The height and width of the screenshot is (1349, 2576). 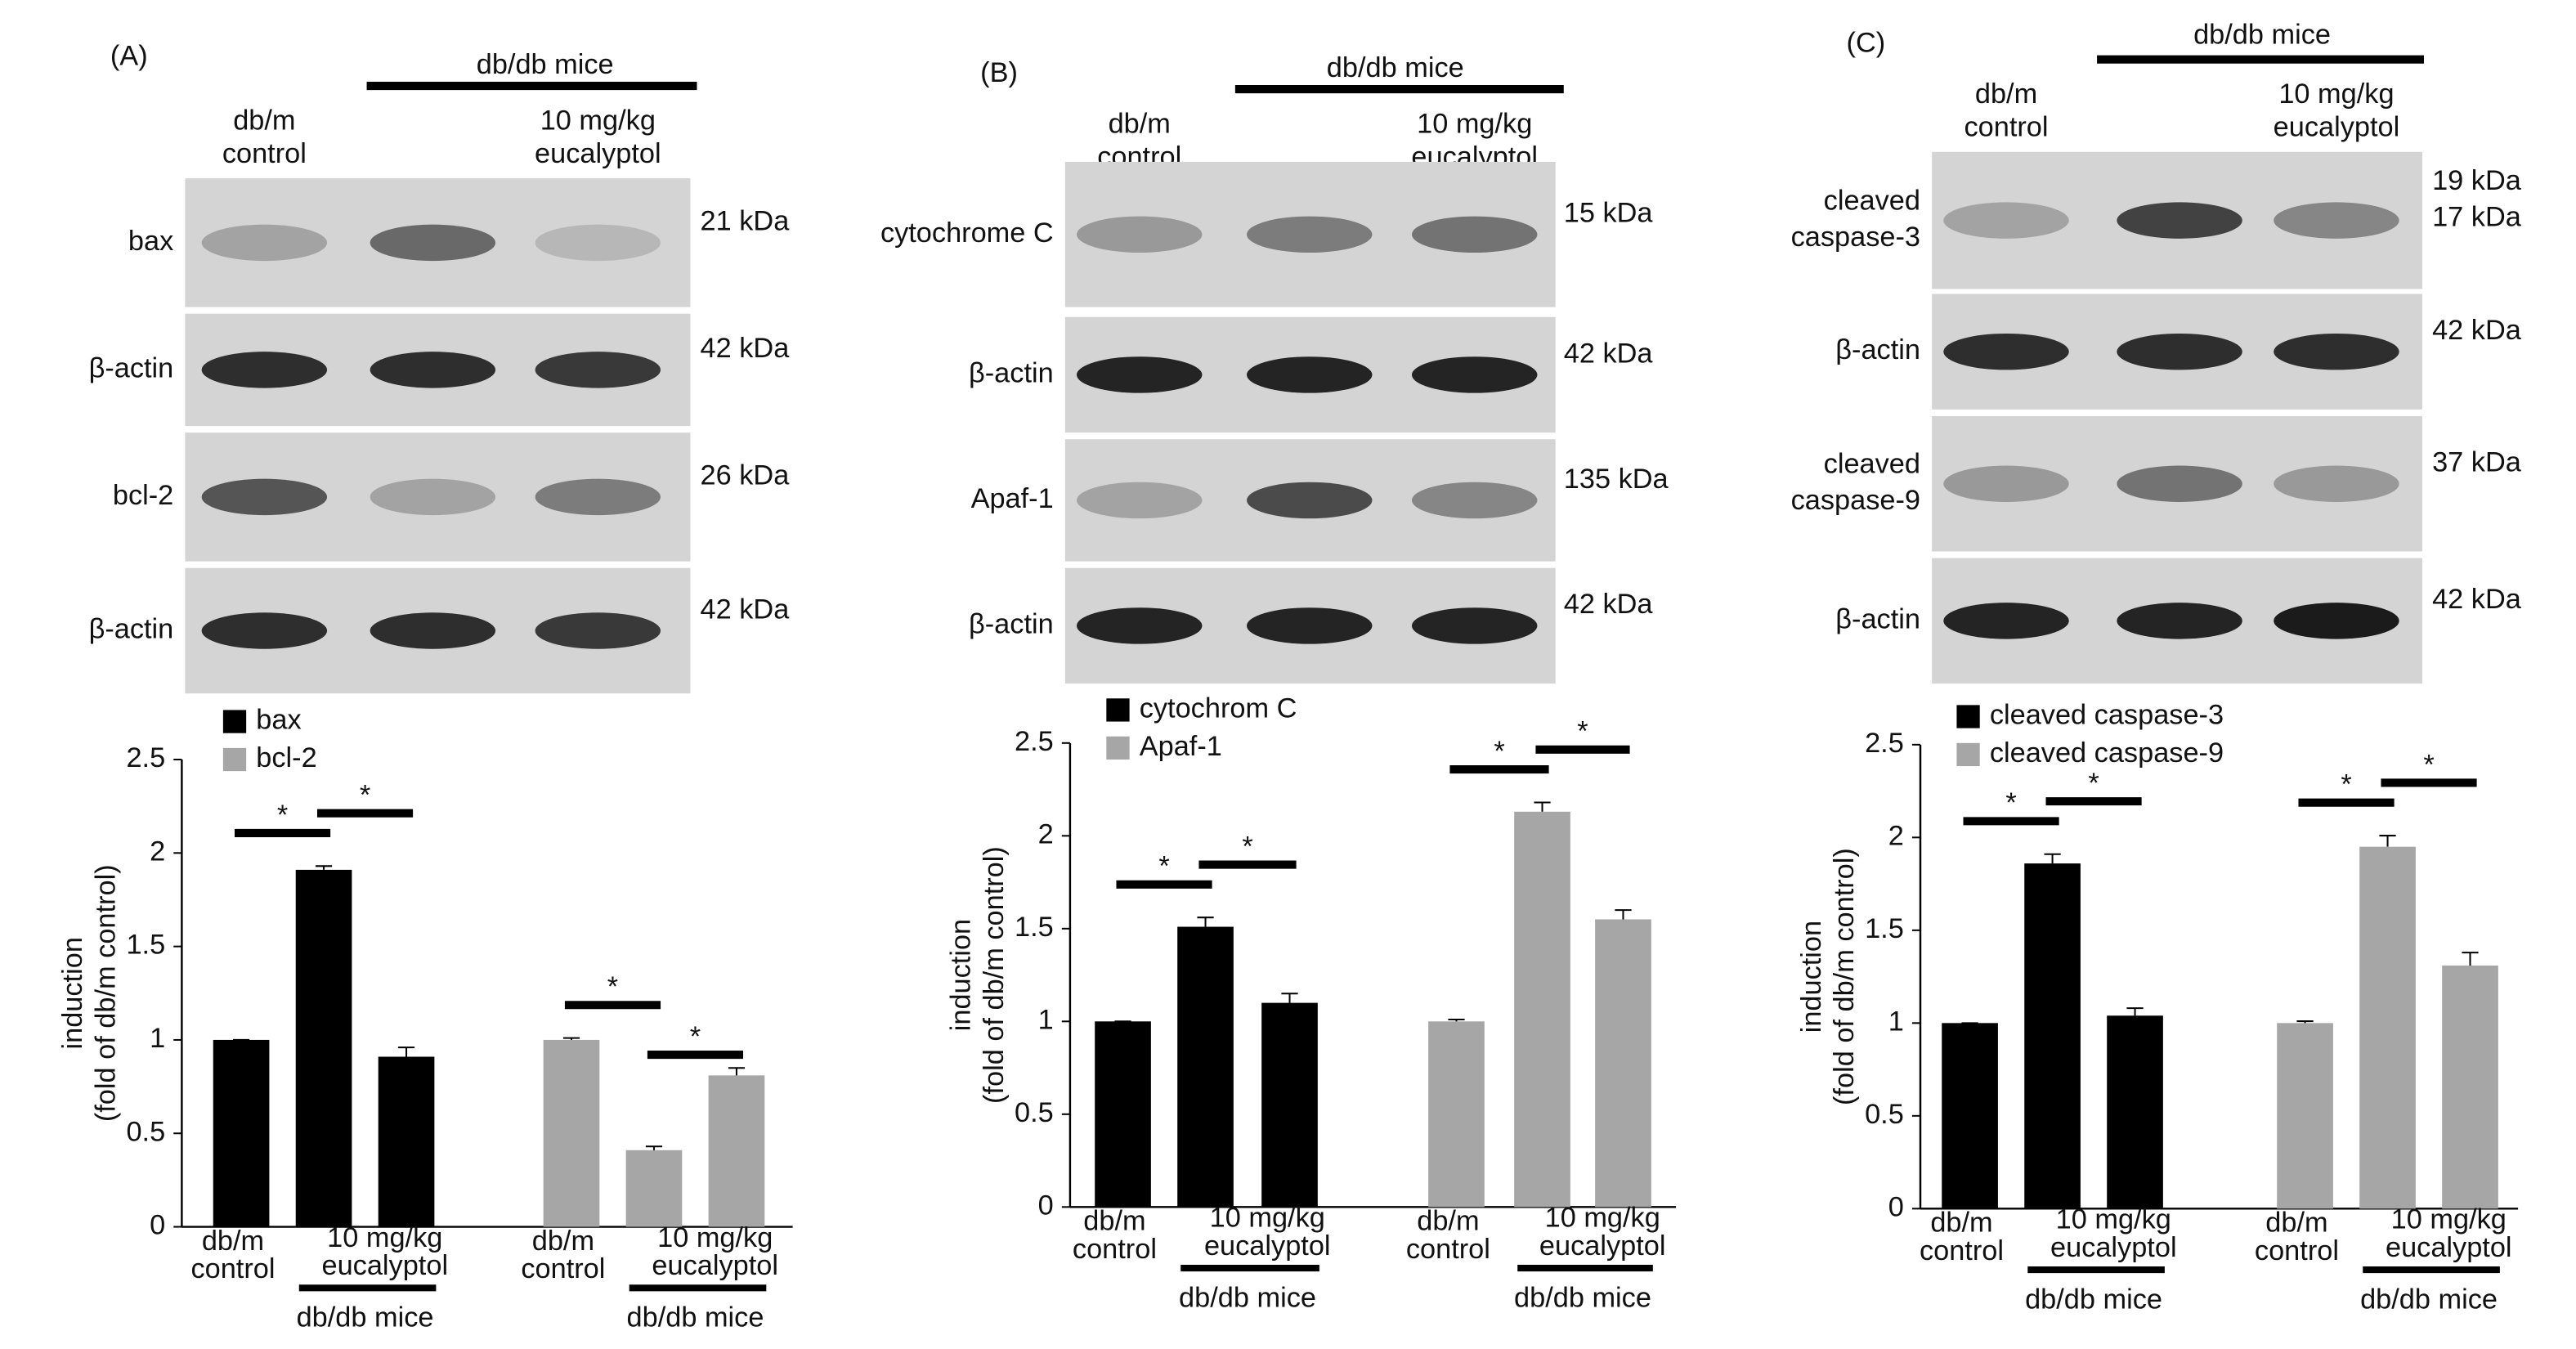 I want to click on blot-kda-label: 15 kDa, so click(x=1609, y=213).